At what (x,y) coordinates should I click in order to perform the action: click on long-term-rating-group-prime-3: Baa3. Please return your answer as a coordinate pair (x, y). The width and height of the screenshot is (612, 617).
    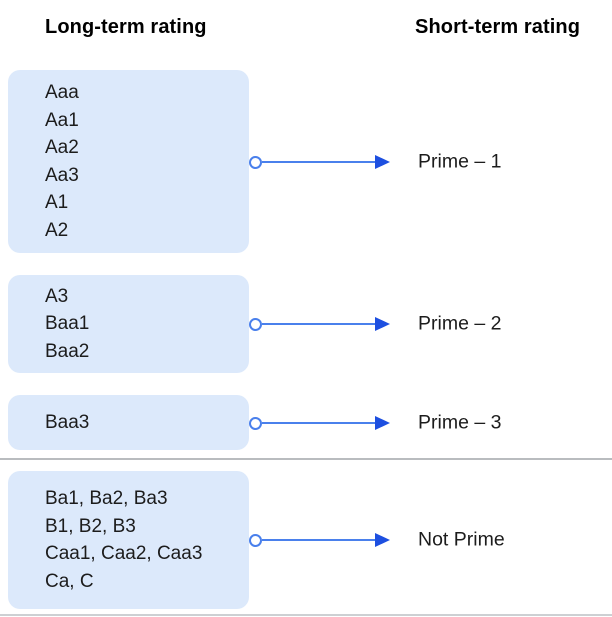
    Looking at the image, I should click on (128, 422).